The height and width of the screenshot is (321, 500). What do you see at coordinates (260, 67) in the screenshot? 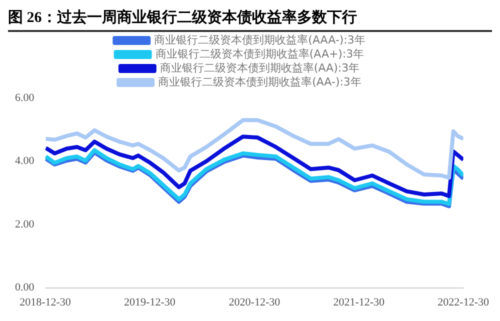
I see `legend-label: 商业银行二级资本债到期收益率(AA):3年` at bounding box center [260, 67].